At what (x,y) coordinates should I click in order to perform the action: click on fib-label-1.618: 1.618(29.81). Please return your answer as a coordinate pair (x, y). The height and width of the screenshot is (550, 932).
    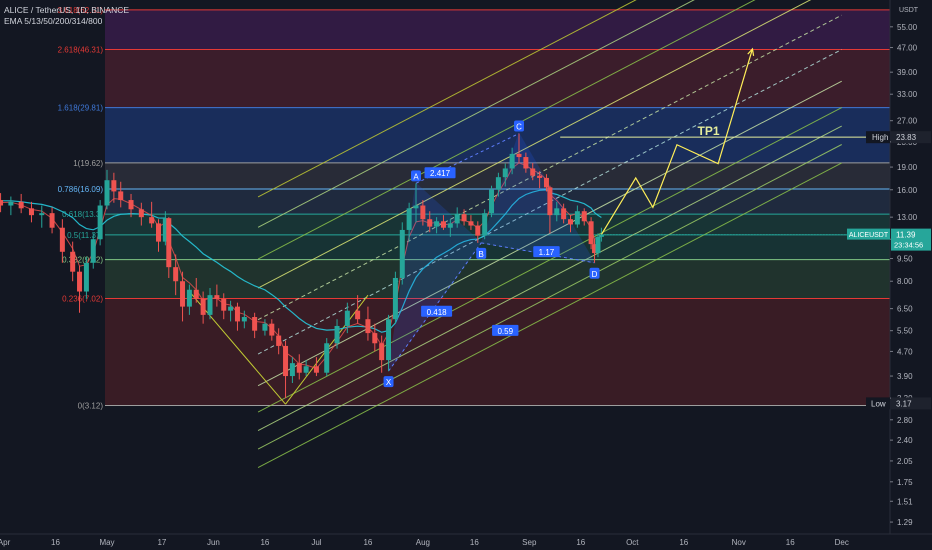
    Looking at the image, I should click on (81, 108).